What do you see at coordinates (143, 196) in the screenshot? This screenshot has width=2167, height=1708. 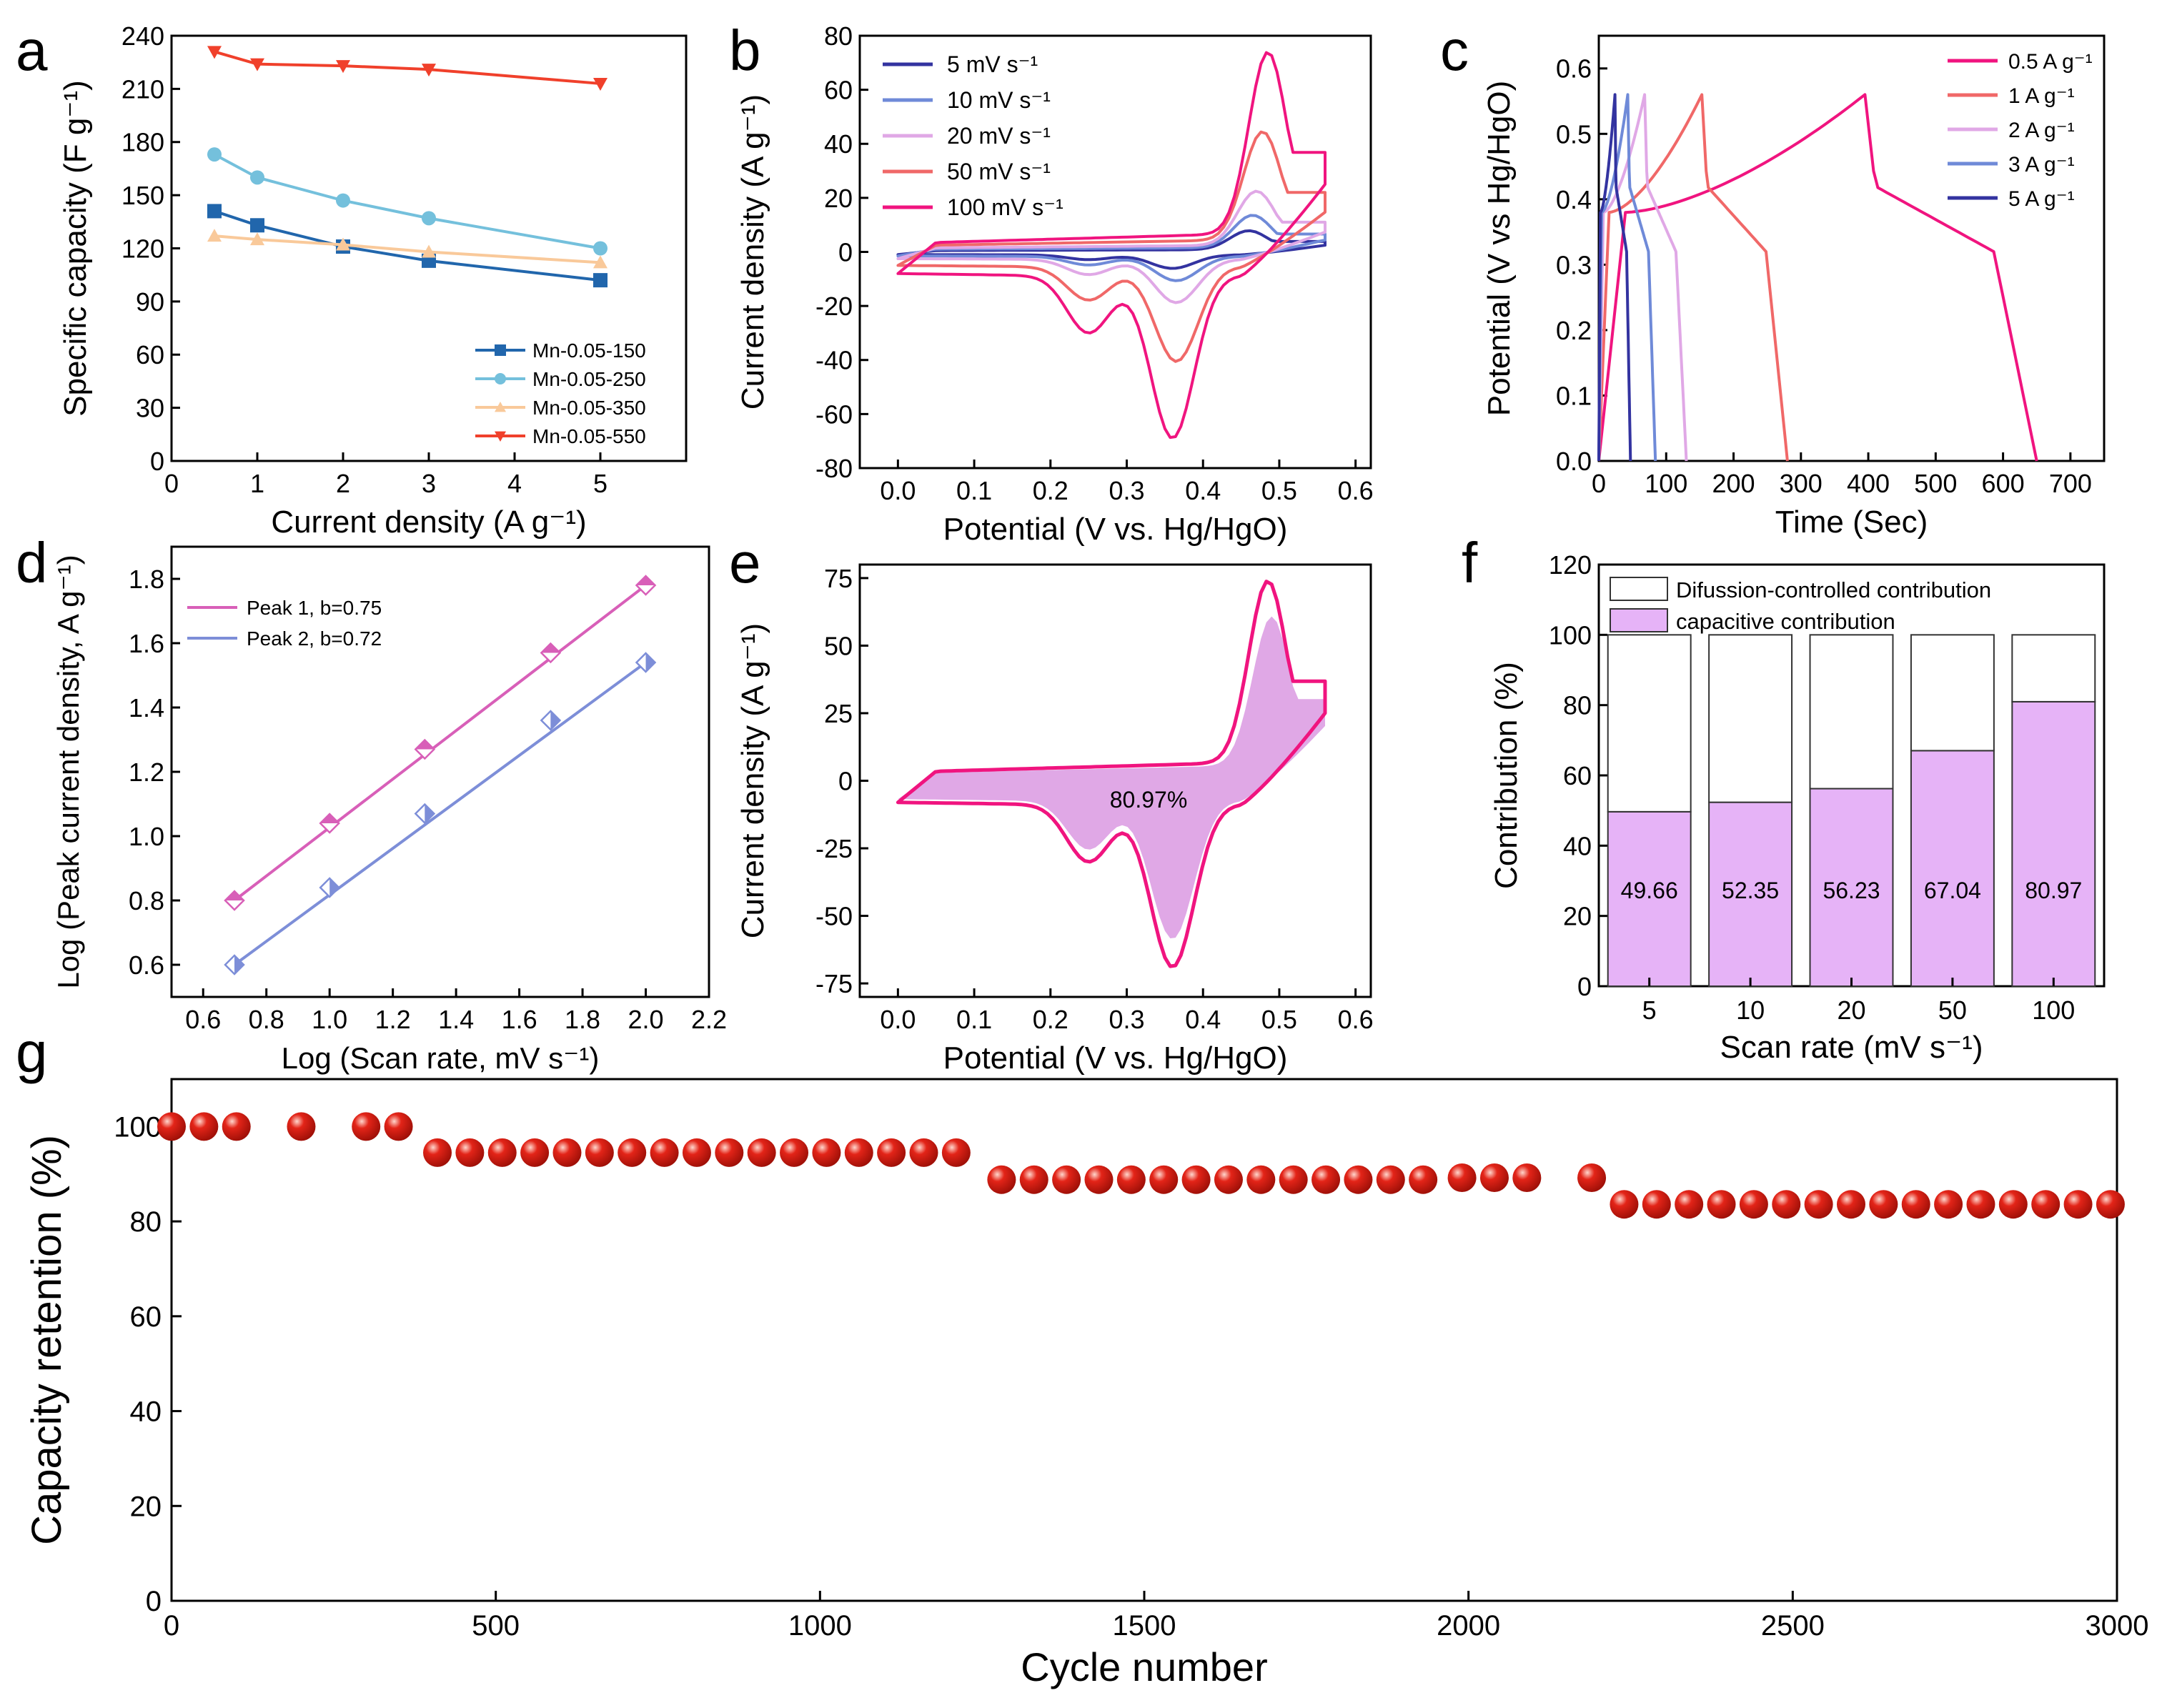 I see `y-tick-label: 150` at bounding box center [143, 196].